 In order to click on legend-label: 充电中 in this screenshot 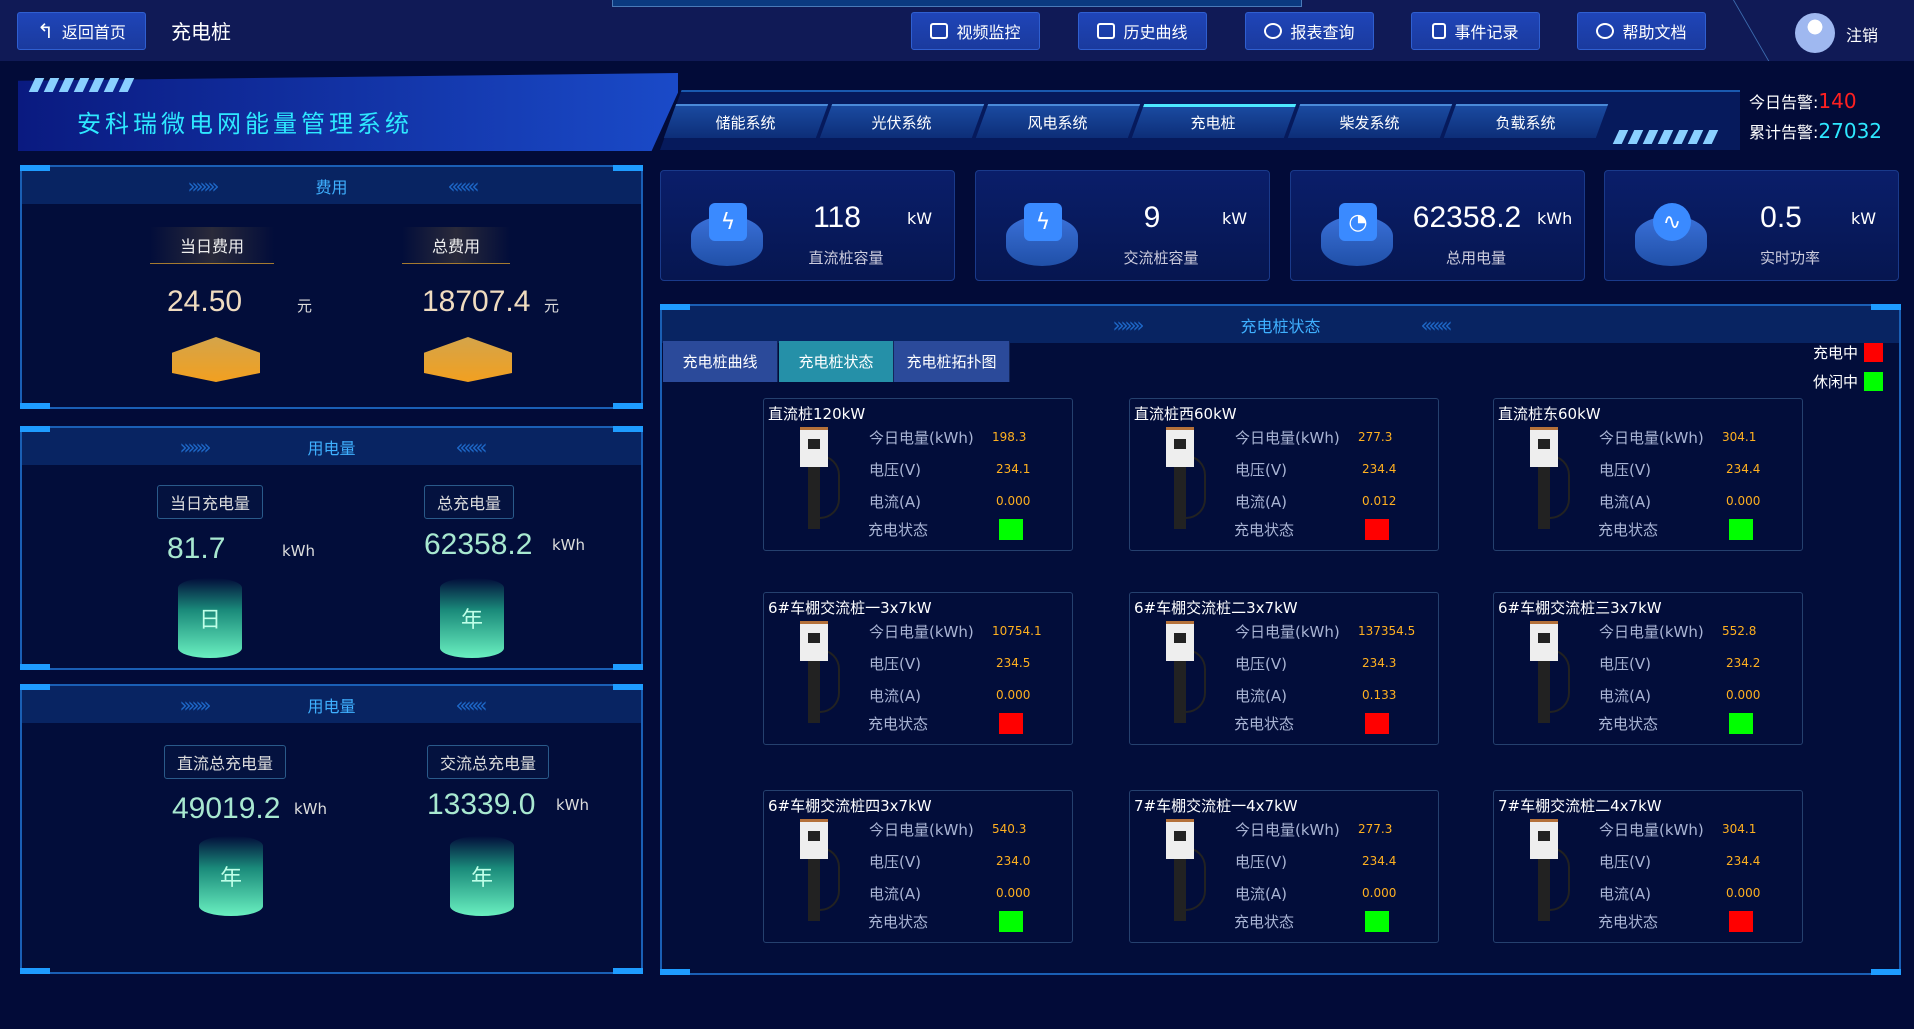, I will do `click(1836, 353)`.